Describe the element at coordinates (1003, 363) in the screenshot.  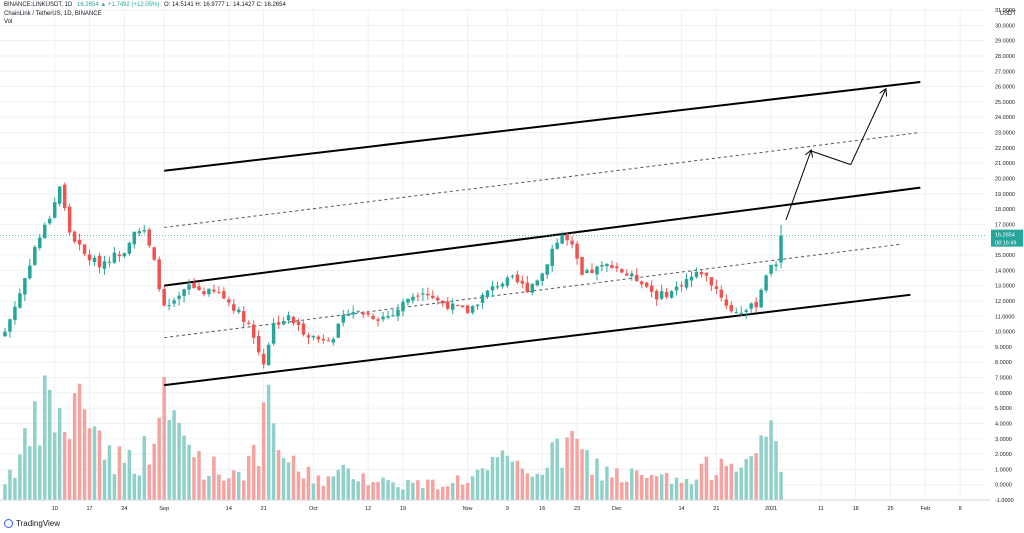
I see `price-tick-label: 8.0000` at that location.